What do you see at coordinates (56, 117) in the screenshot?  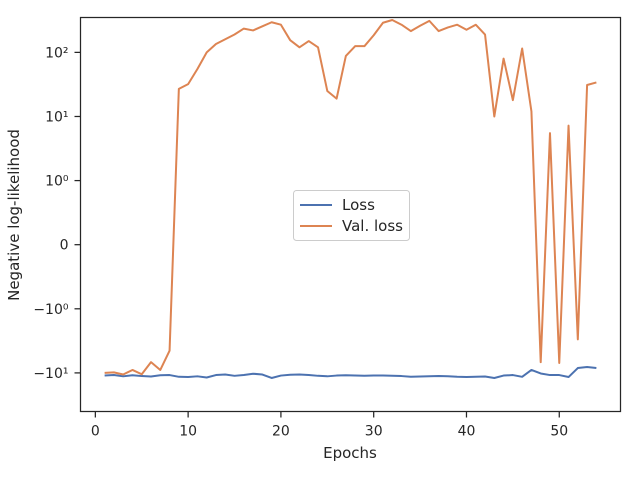 I see `y-tick-label: 10¹` at bounding box center [56, 117].